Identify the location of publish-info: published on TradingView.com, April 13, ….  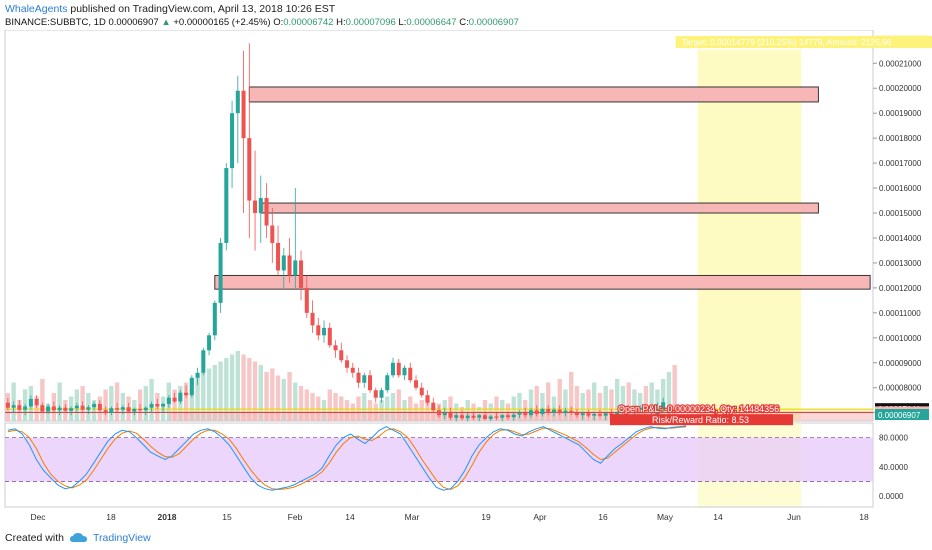
(203, 9).